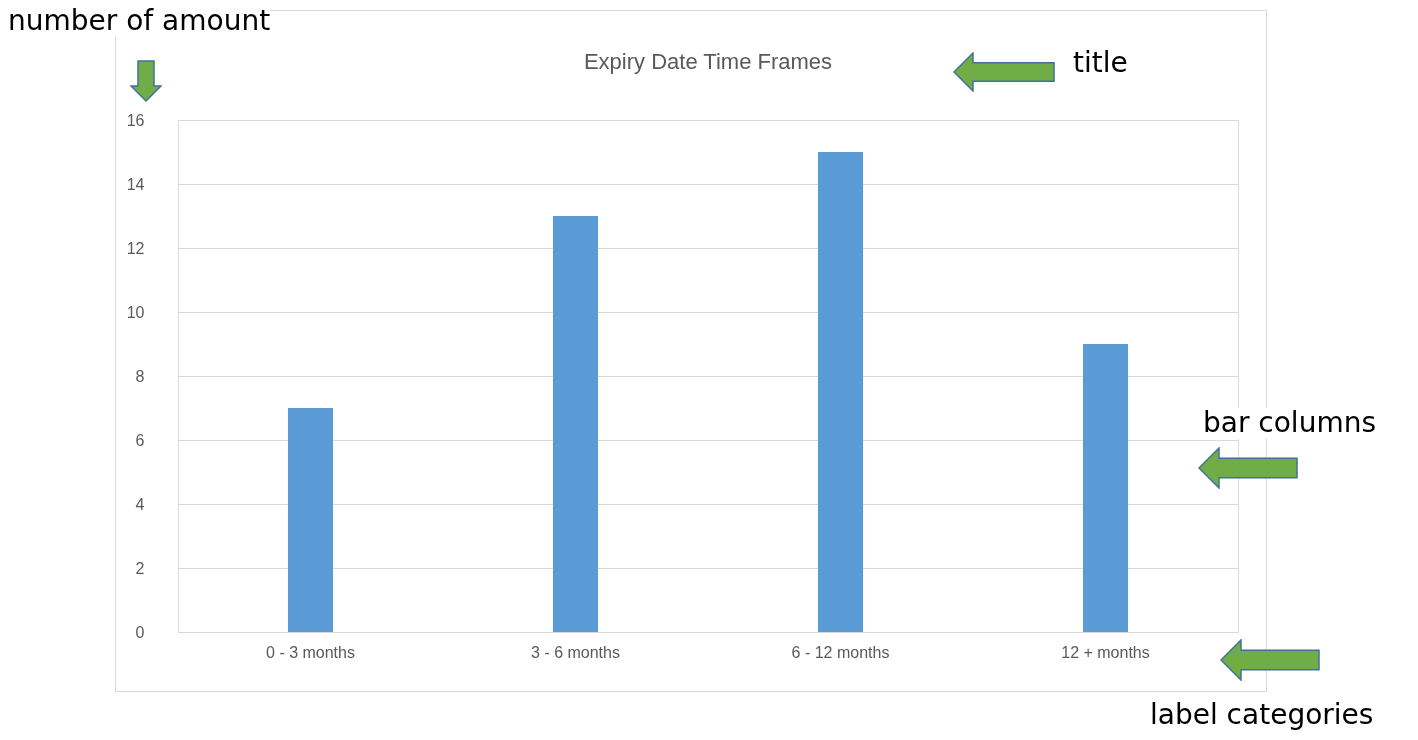 The image size is (1418, 740). What do you see at coordinates (140, 632) in the screenshot?
I see `y-tick-label: 0` at bounding box center [140, 632].